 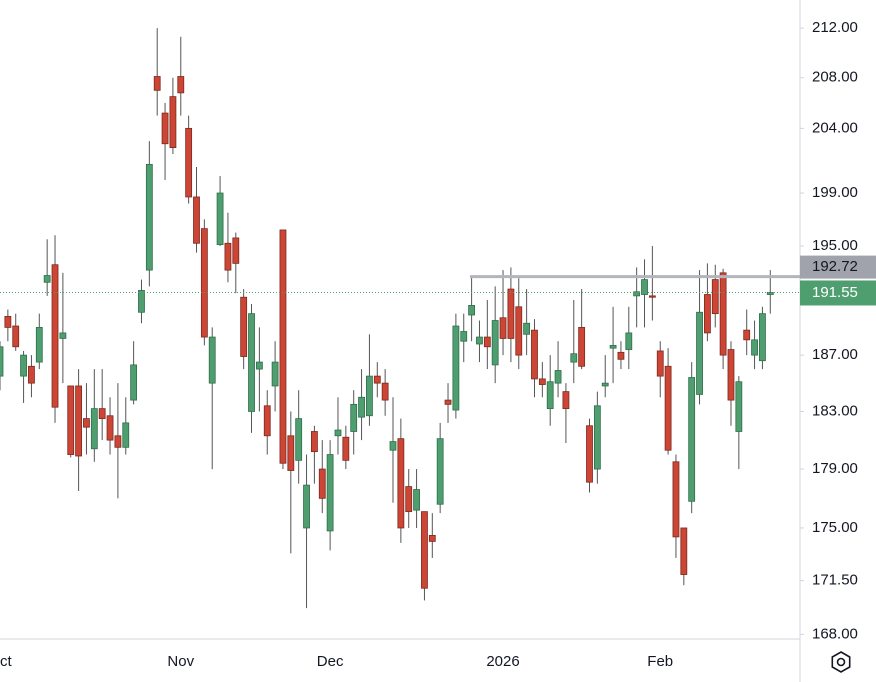 I want to click on settings-button, so click(x=841, y=662).